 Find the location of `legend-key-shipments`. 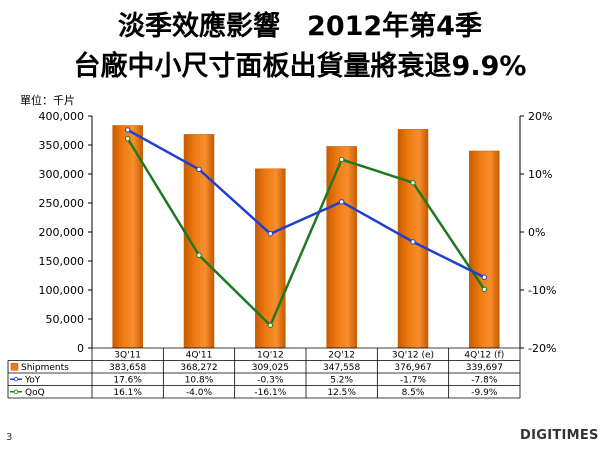

legend-key-shipments is located at coordinates (14, 367).